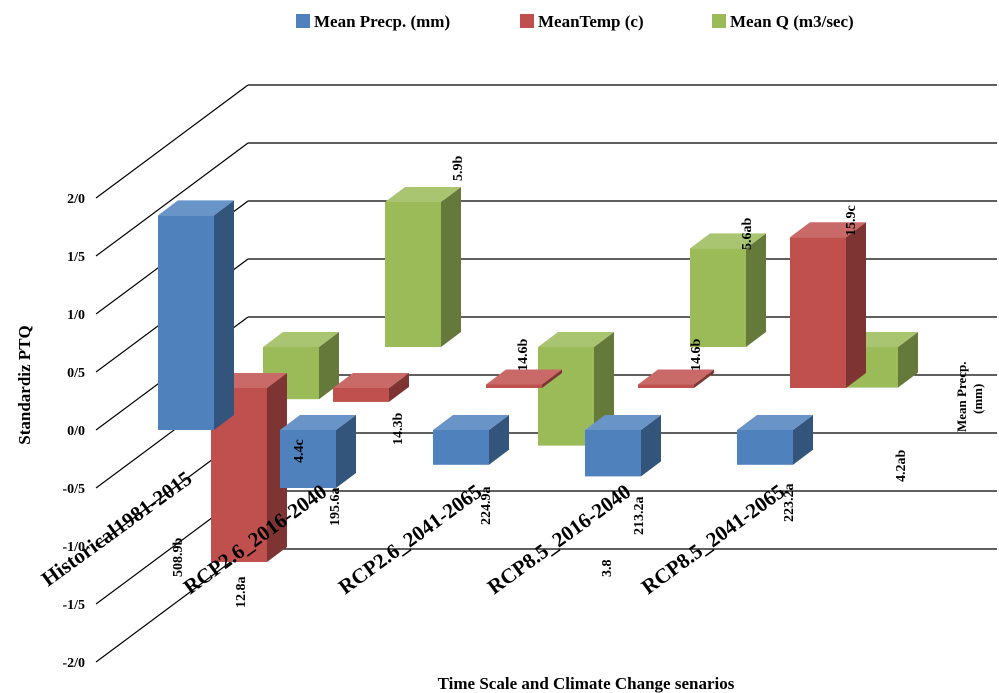 The image size is (999, 693). Describe the element at coordinates (398, 429) in the screenshot. I see `data-label: 14.3b` at that location.